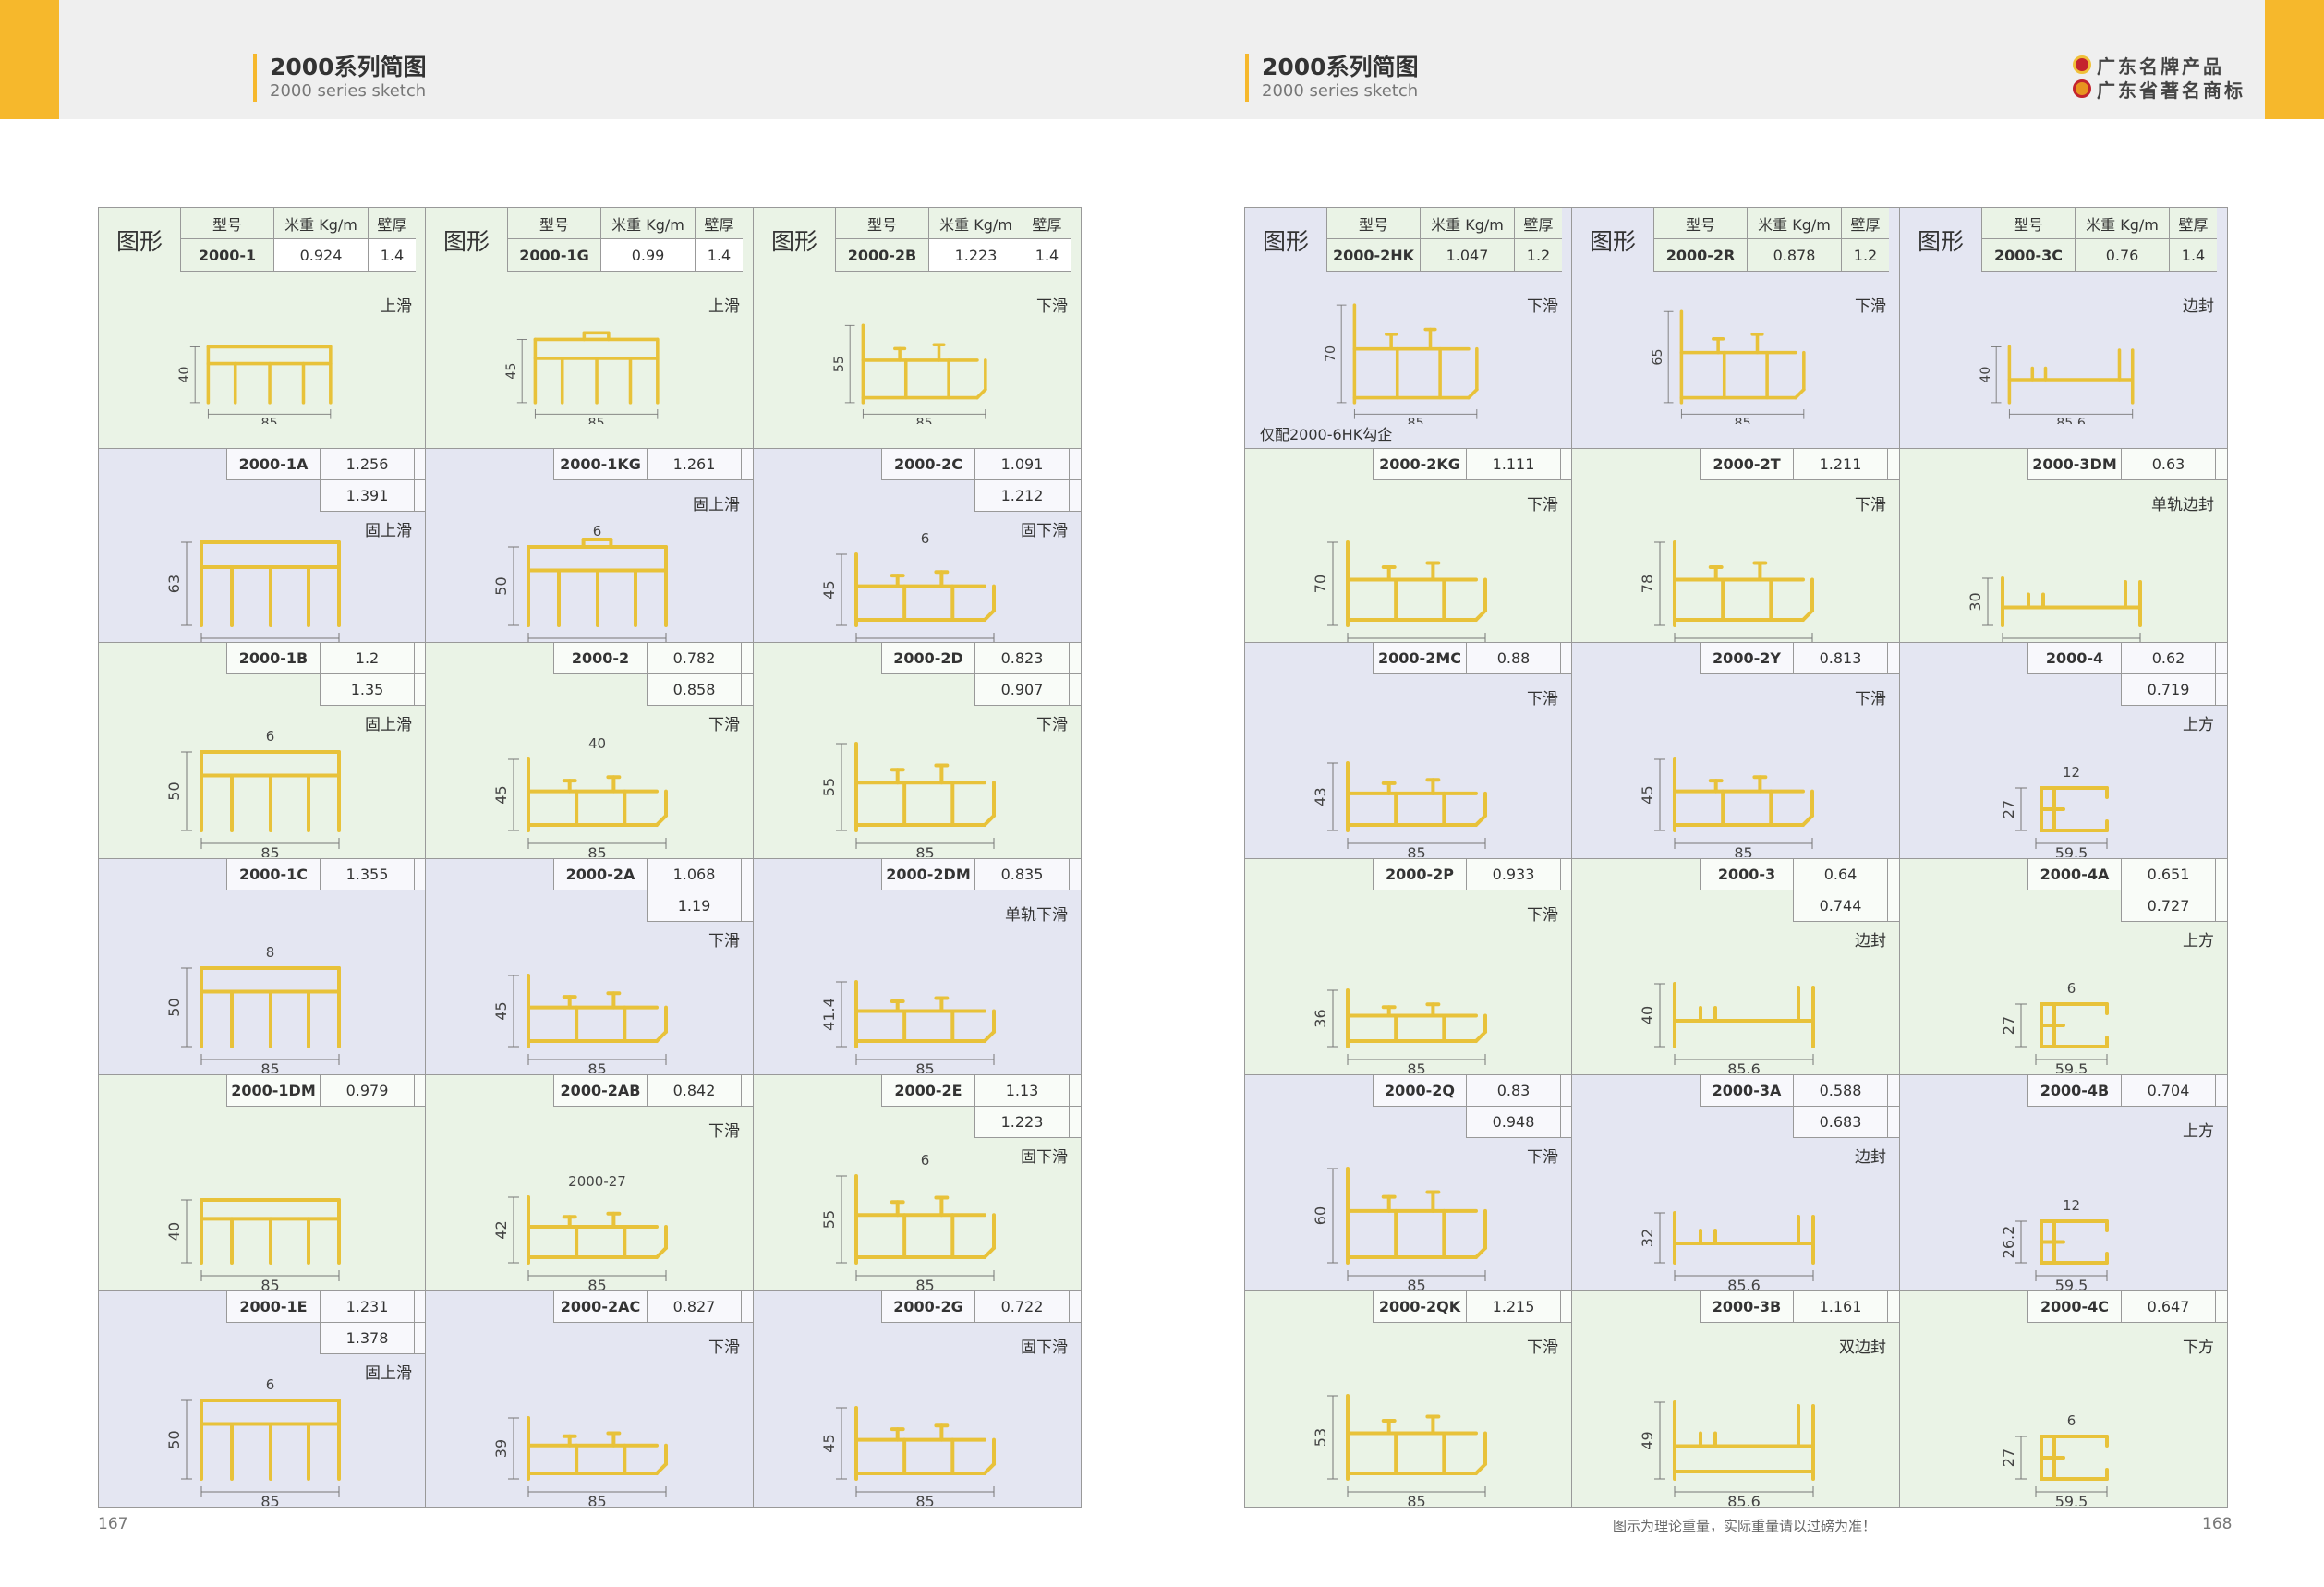 The height and width of the screenshot is (1587, 2324). What do you see at coordinates (466, 241) in the screenshot?
I see `shape-column-header: 图形` at bounding box center [466, 241].